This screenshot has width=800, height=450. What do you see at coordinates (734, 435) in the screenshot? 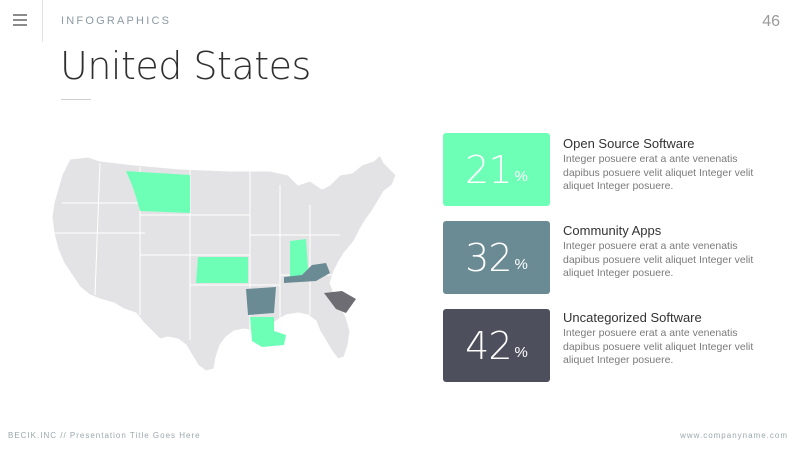
I see `footer-website-link: www.companyname.com` at bounding box center [734, 435].